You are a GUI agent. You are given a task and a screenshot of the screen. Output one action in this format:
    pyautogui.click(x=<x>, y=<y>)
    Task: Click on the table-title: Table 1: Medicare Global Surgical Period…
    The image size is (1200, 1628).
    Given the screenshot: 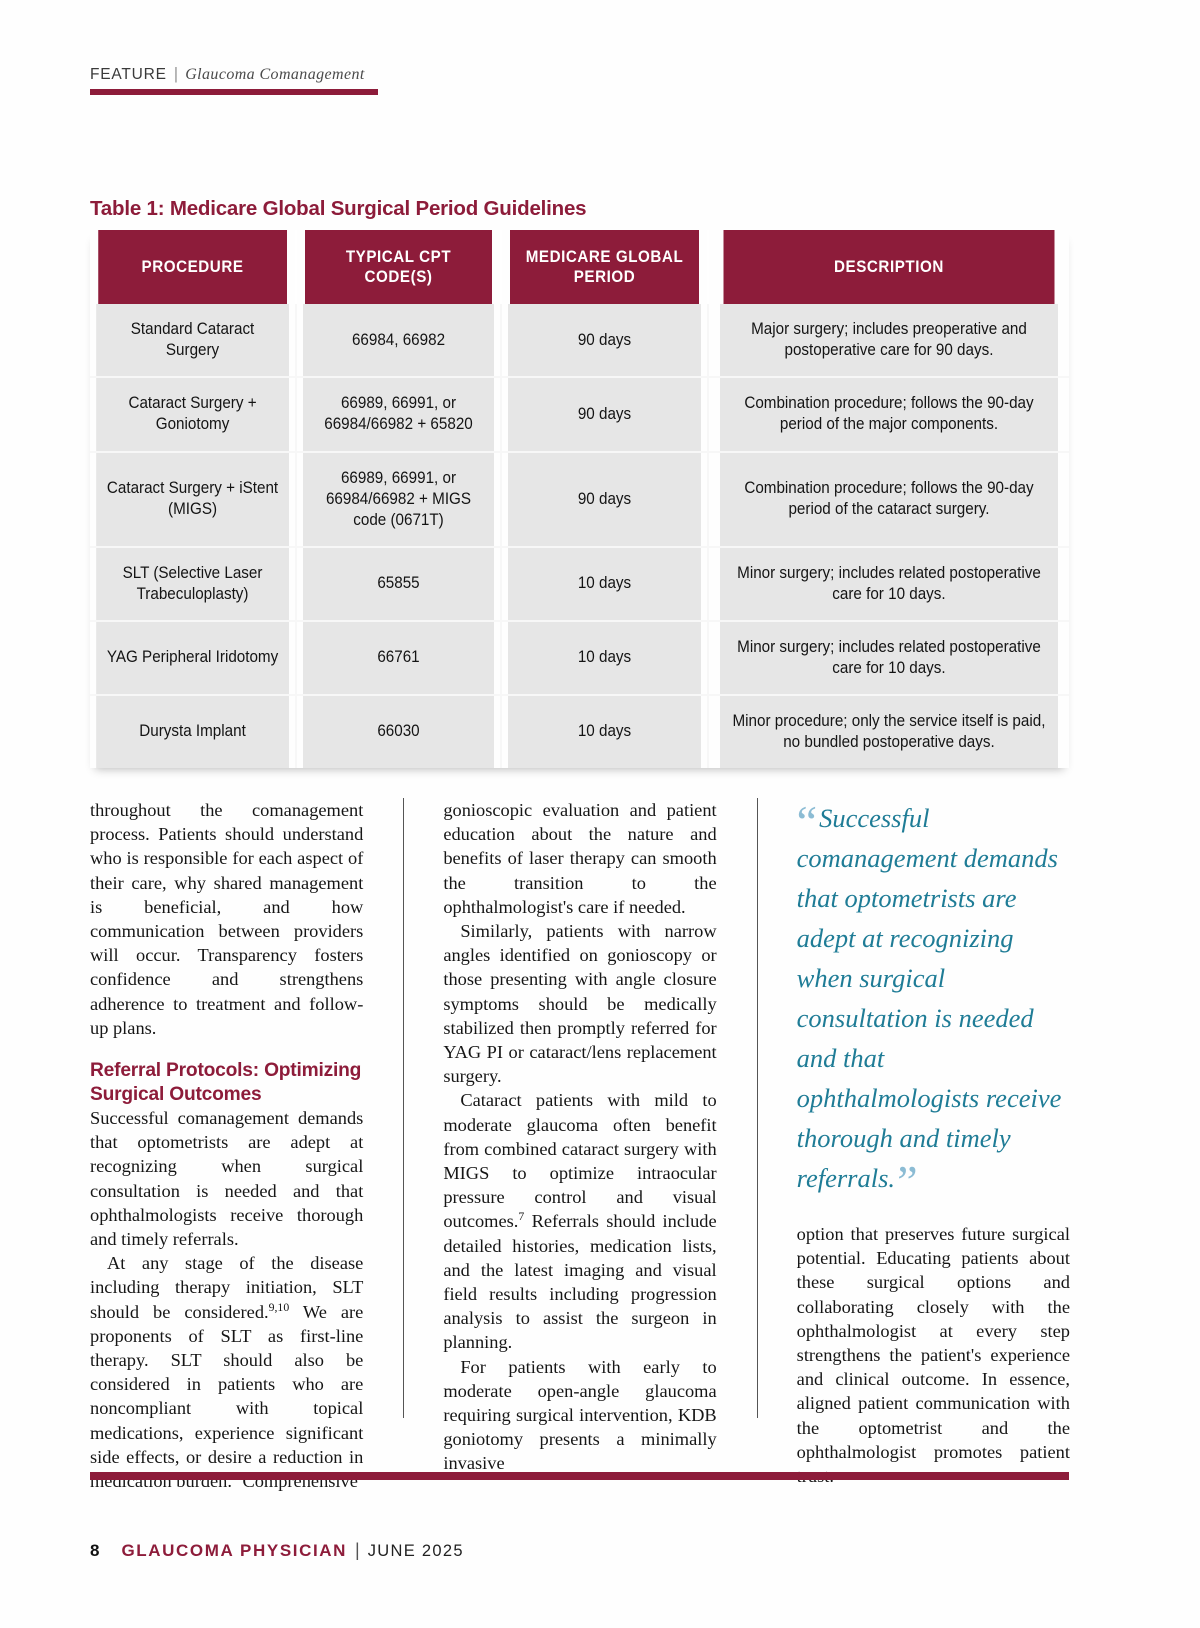 What is the action you would take?
    pyautogui.click(x=338, y=208)
    